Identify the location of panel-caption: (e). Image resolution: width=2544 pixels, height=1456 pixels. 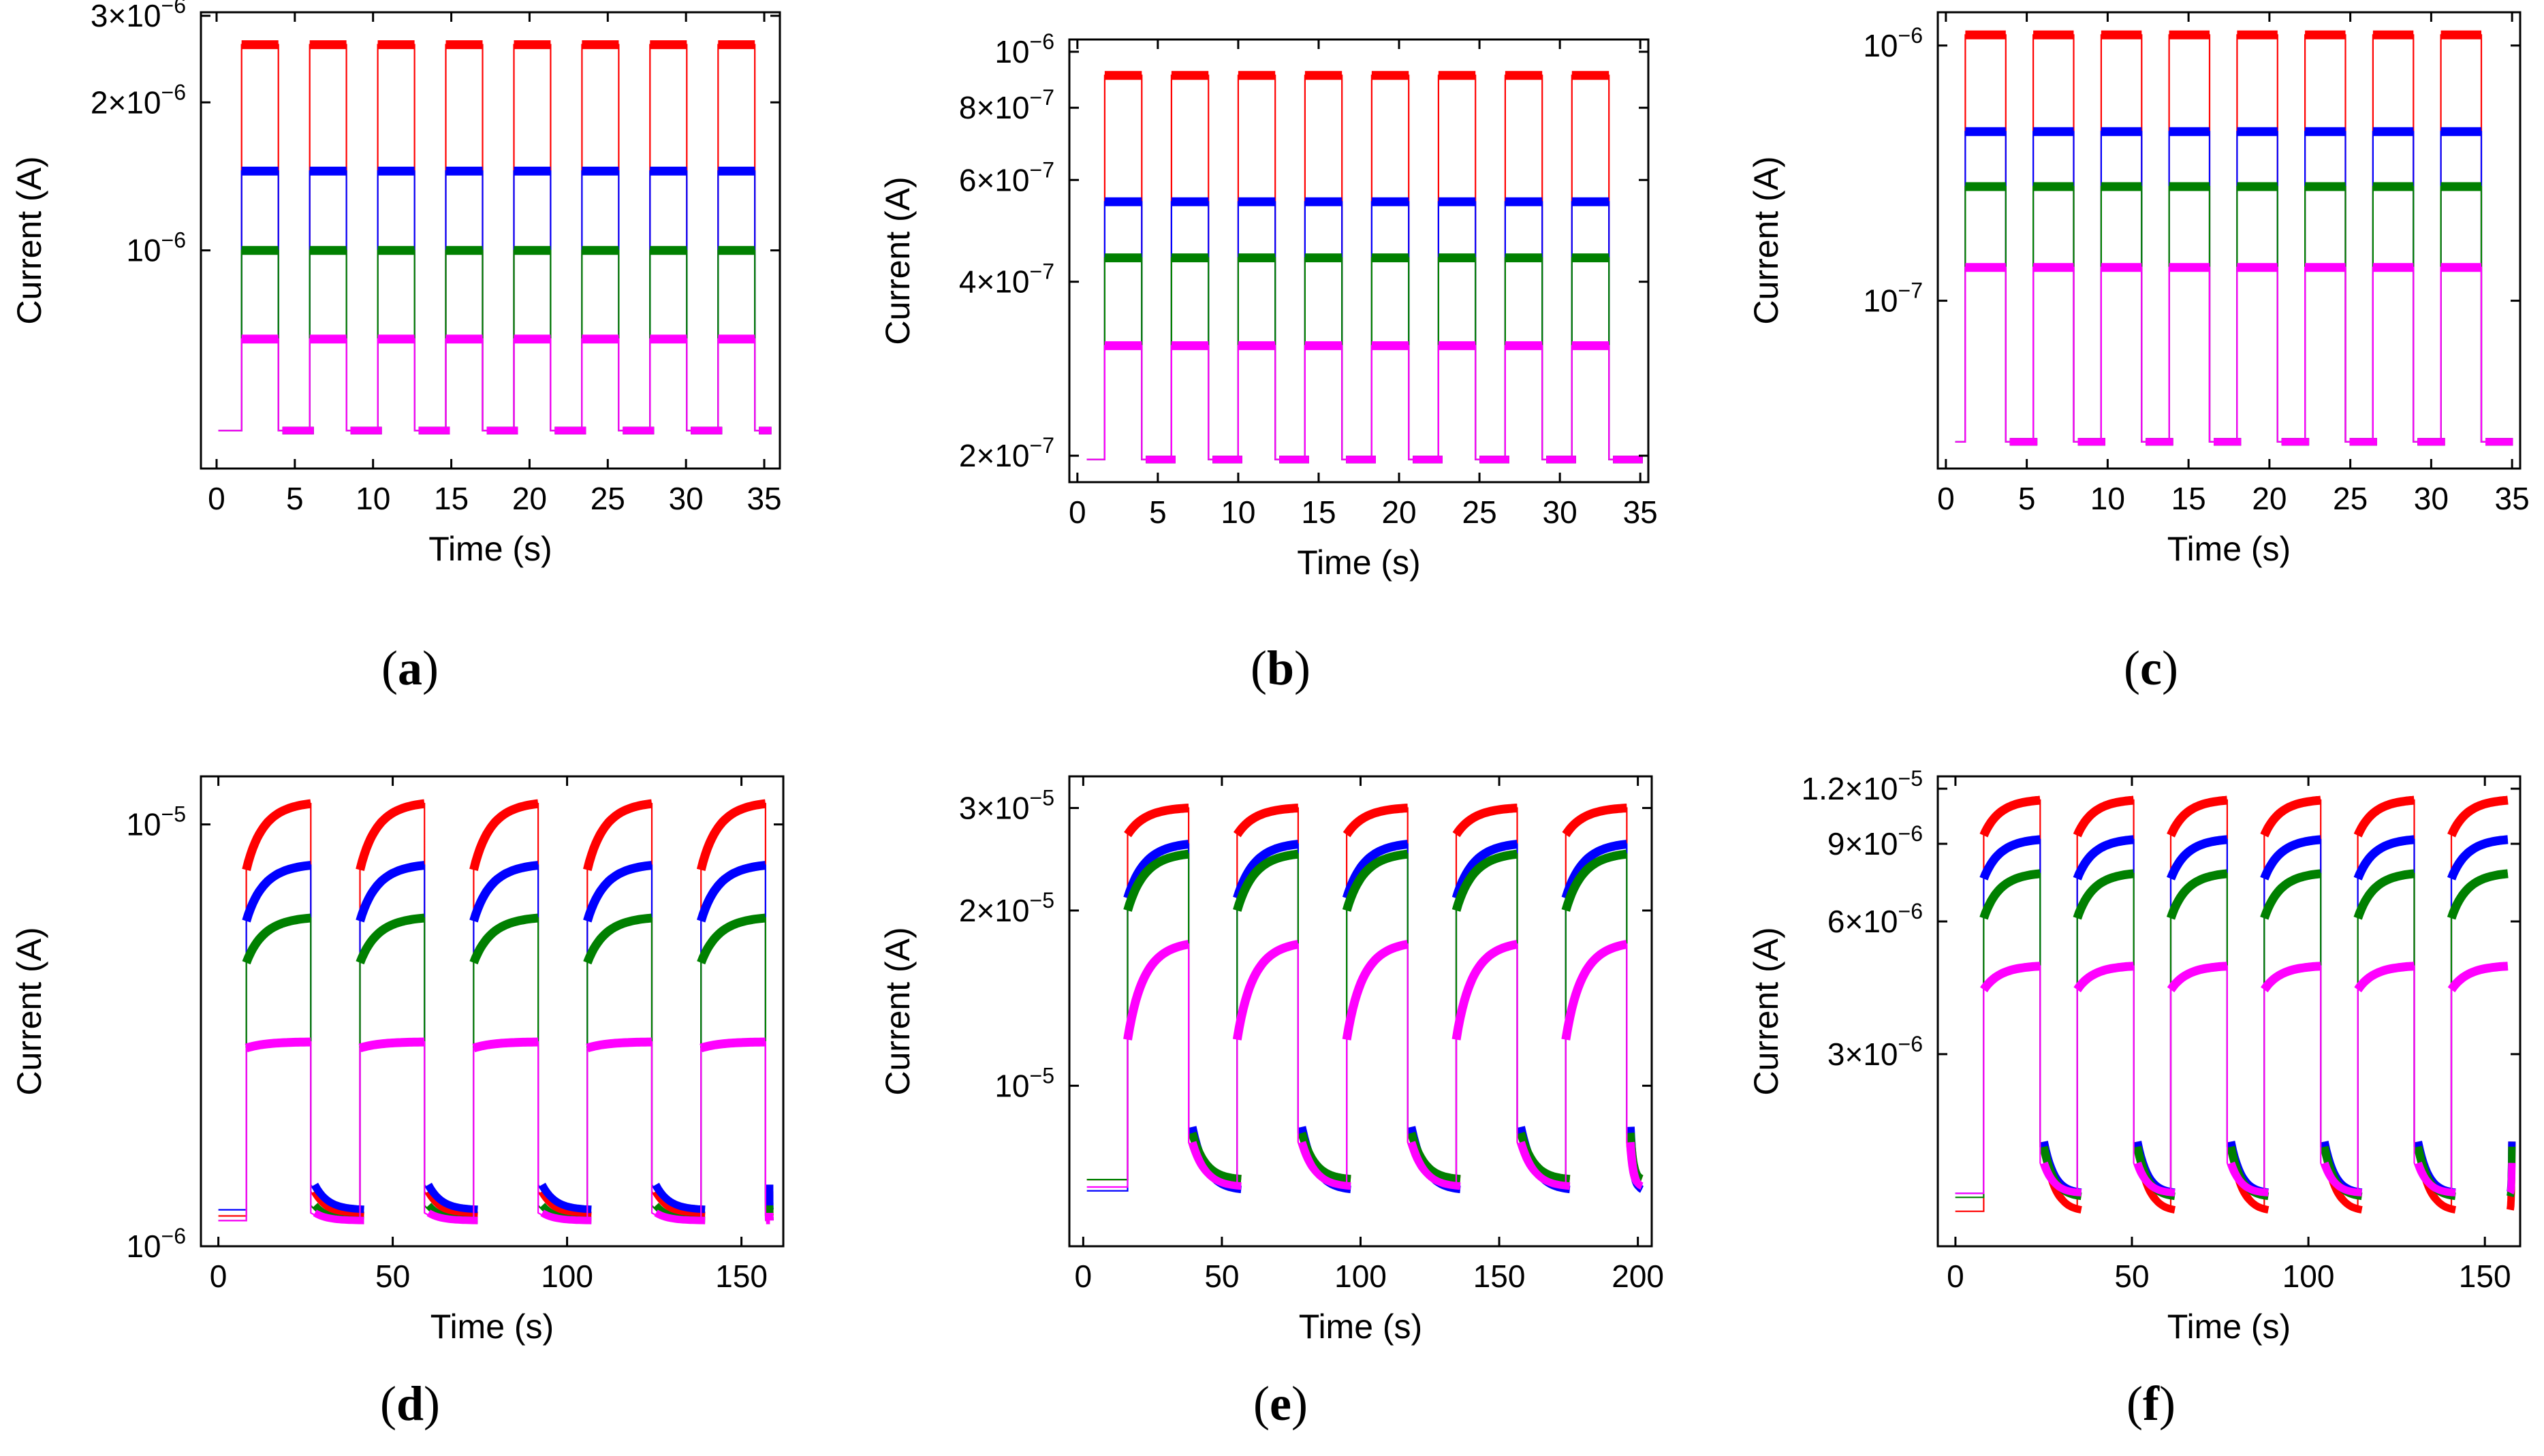
(1280, 1403).